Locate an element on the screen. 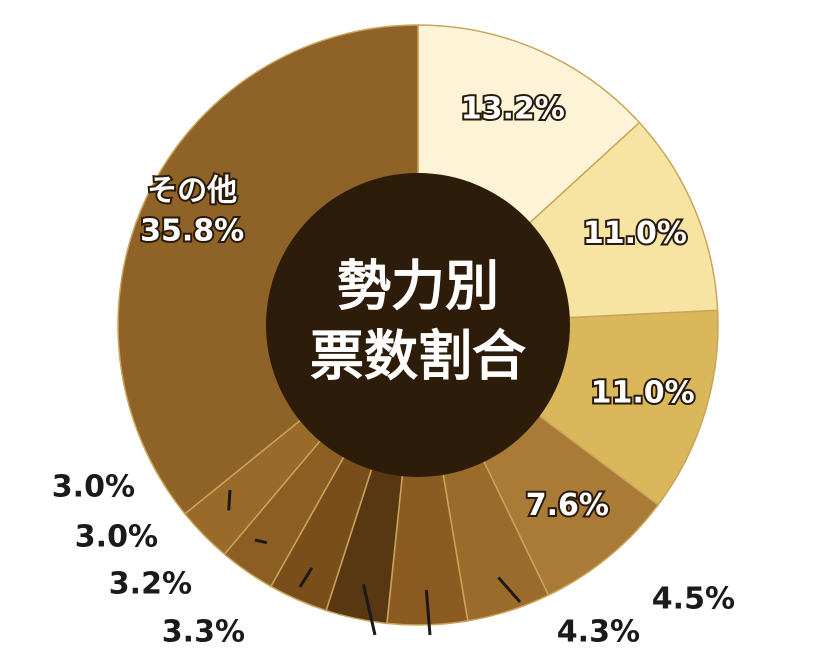  value-label: 3.2% is located at coordinates (150, 584).